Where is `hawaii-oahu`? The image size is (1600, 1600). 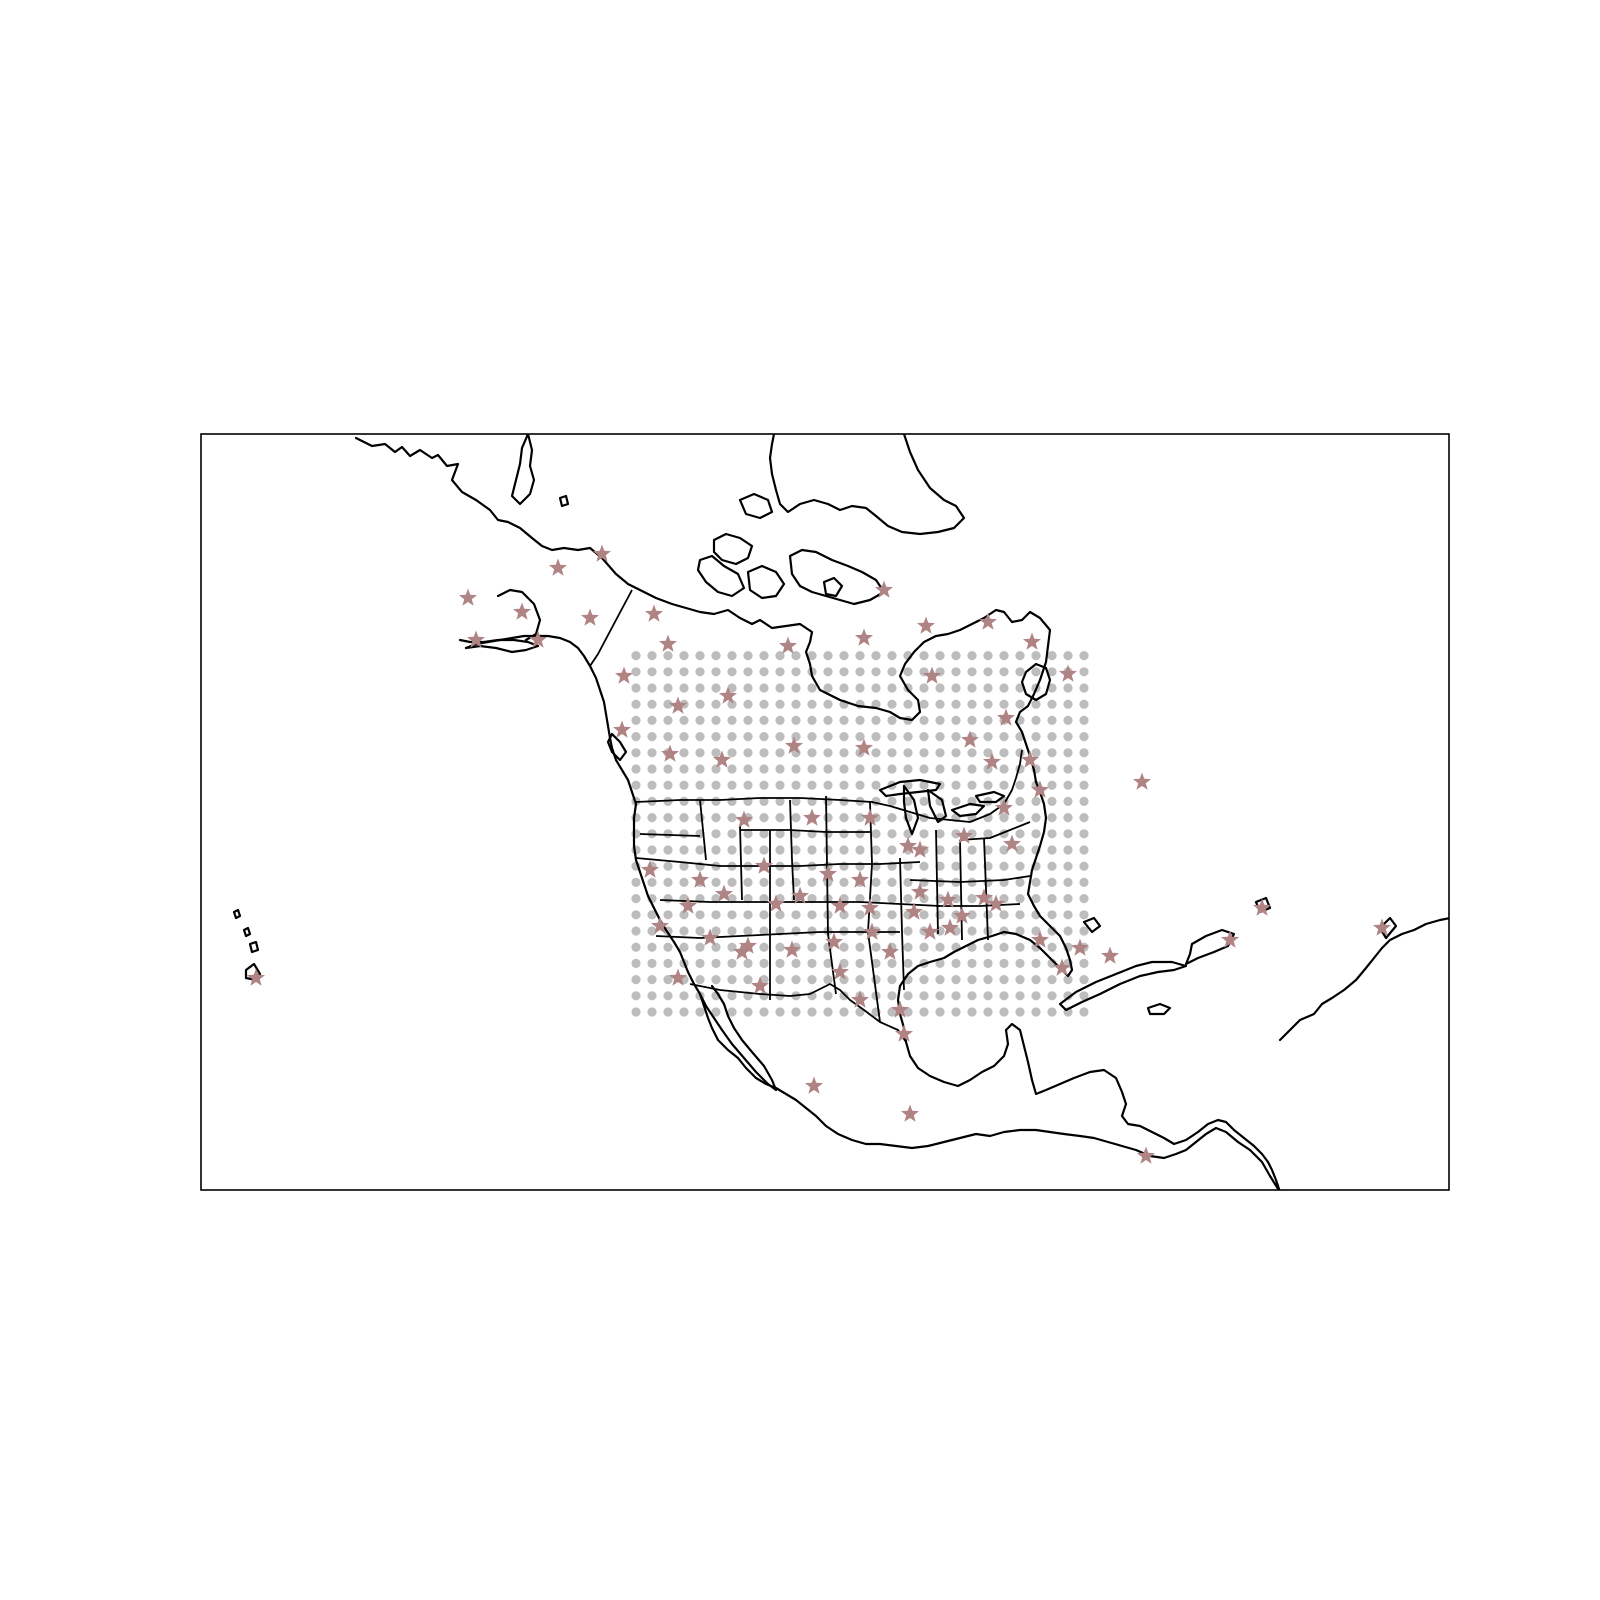 hawaii-oahu is located at coordinates (247, 932).